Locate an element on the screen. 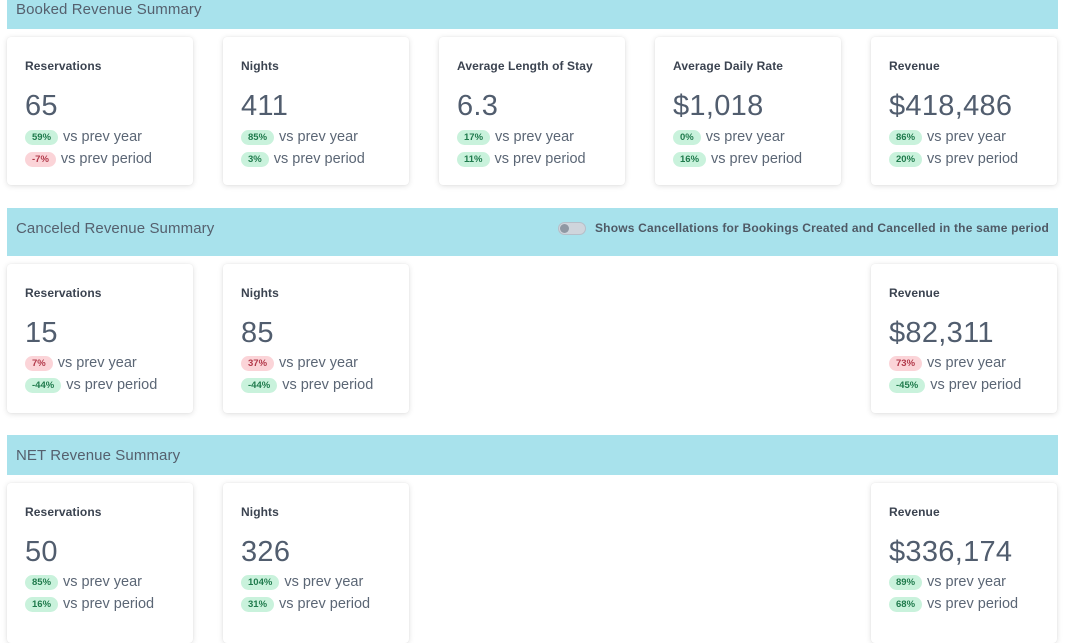 The image size is (1067, 643). vs-prev-period: 11% vs prev period is located at coordinates (521, 159).